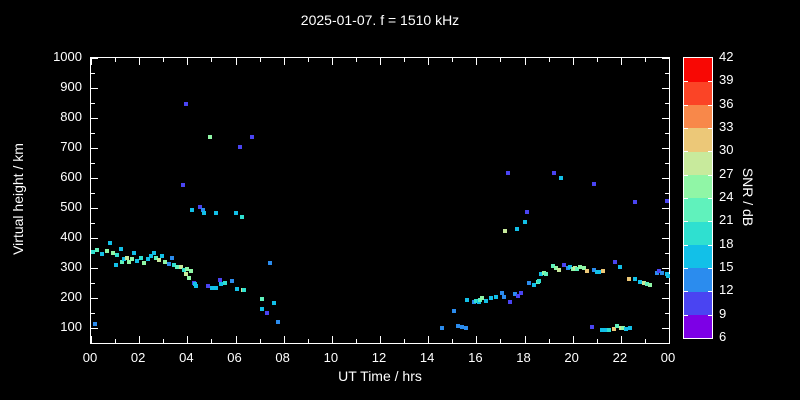 This screenshot has width=800, height=400. What do you see at coordinates (67, 56) in the screenshot?
I see `y-tick-label: 1000` at bounding box center [67, 56].